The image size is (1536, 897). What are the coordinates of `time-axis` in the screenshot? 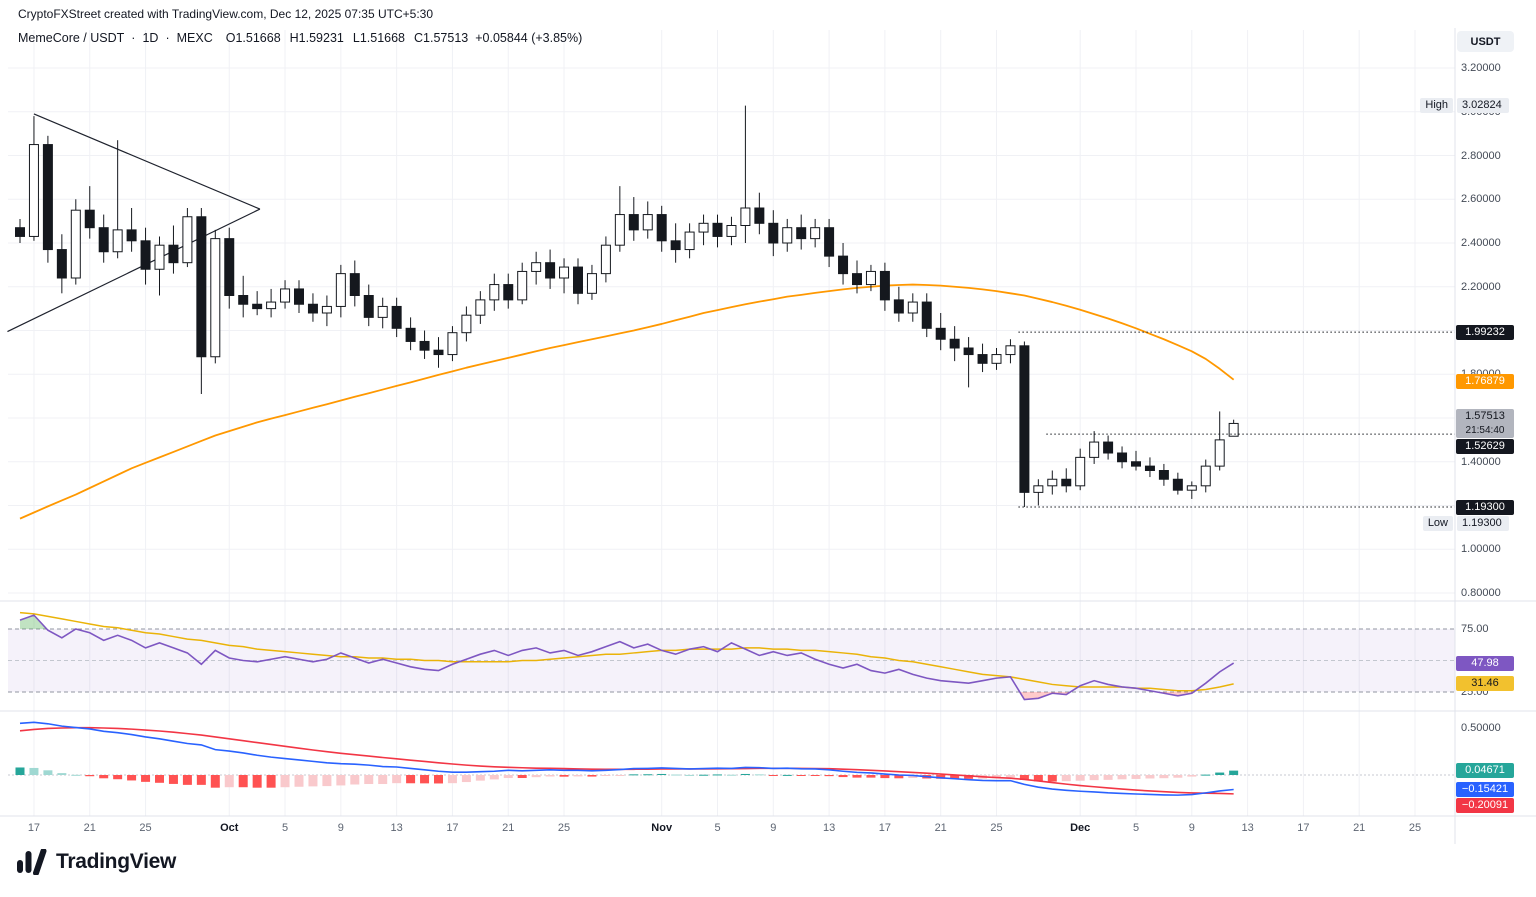 It's located at (727, 831).